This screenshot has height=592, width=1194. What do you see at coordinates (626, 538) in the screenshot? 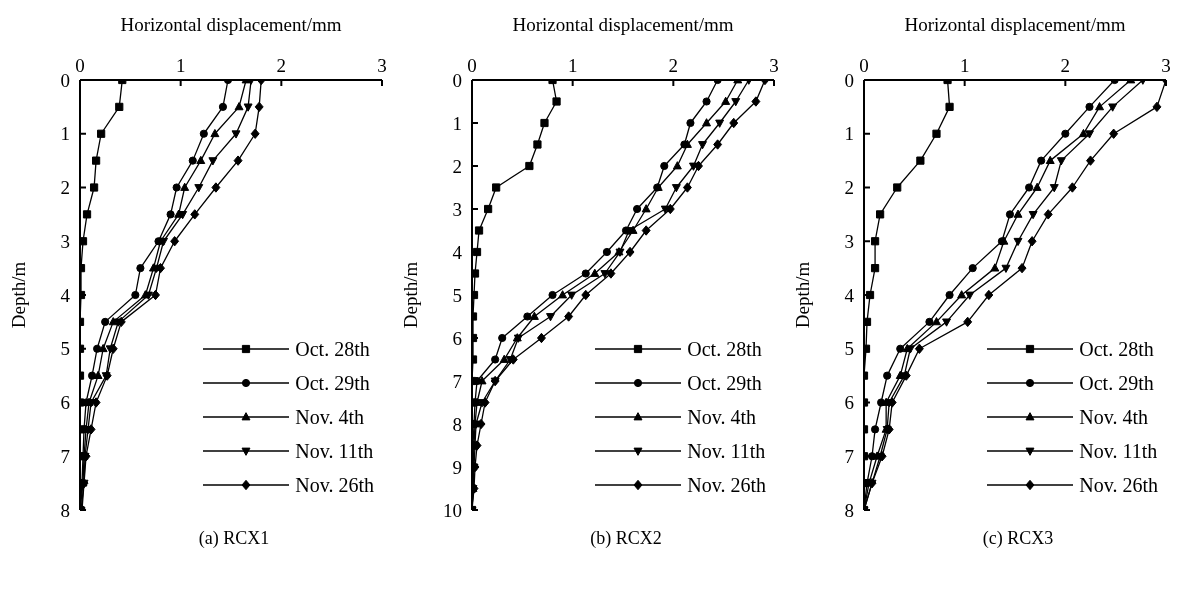
I see `text: (b) RCX2` at bounding box center [626, 538].